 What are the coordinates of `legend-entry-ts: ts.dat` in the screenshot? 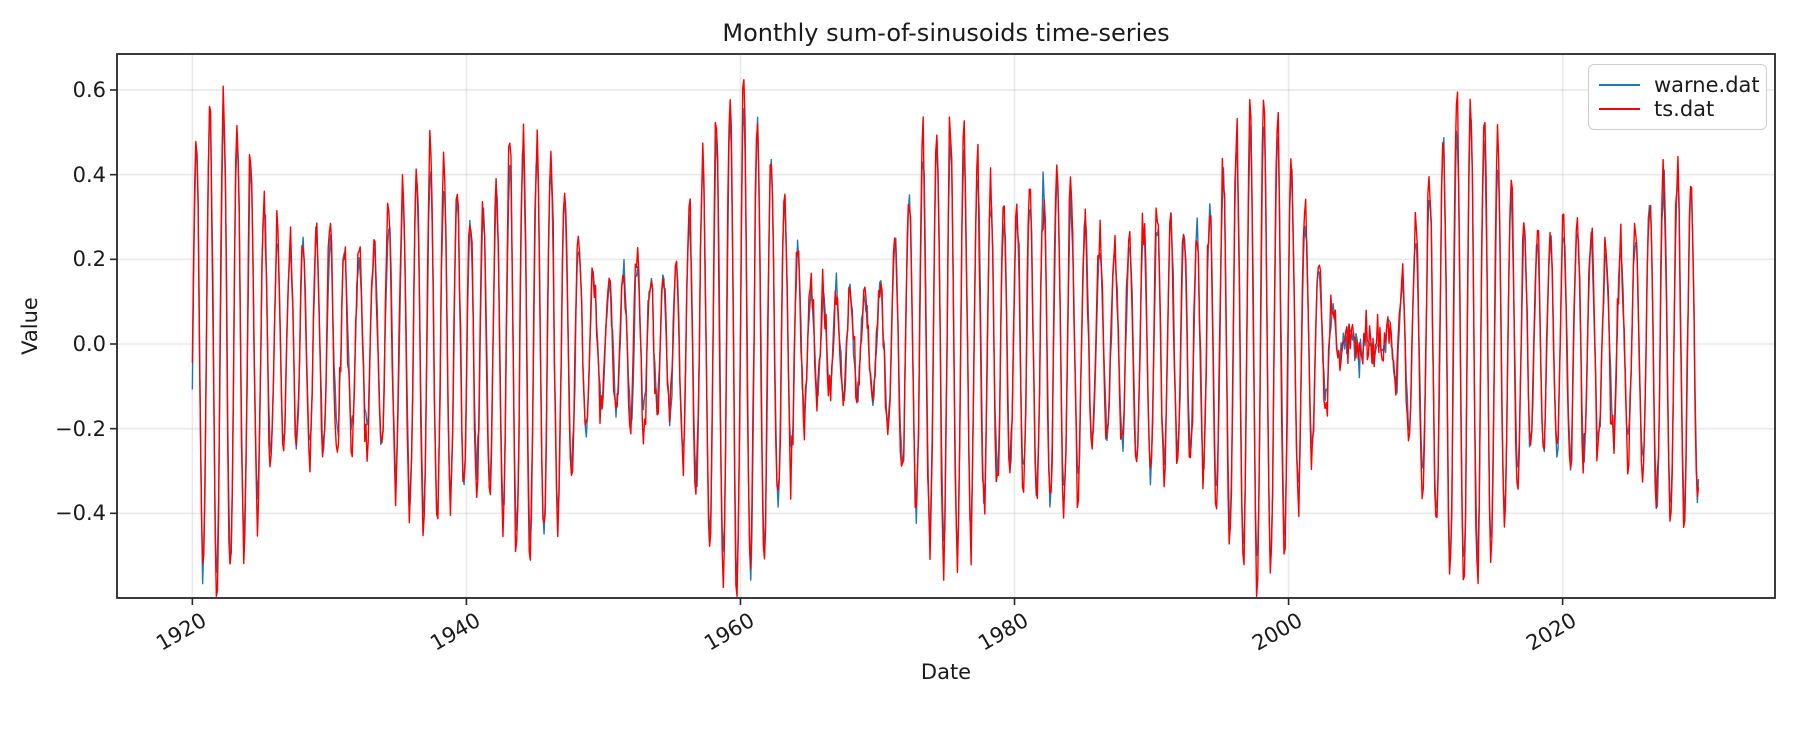 It's located at (1677, 109).